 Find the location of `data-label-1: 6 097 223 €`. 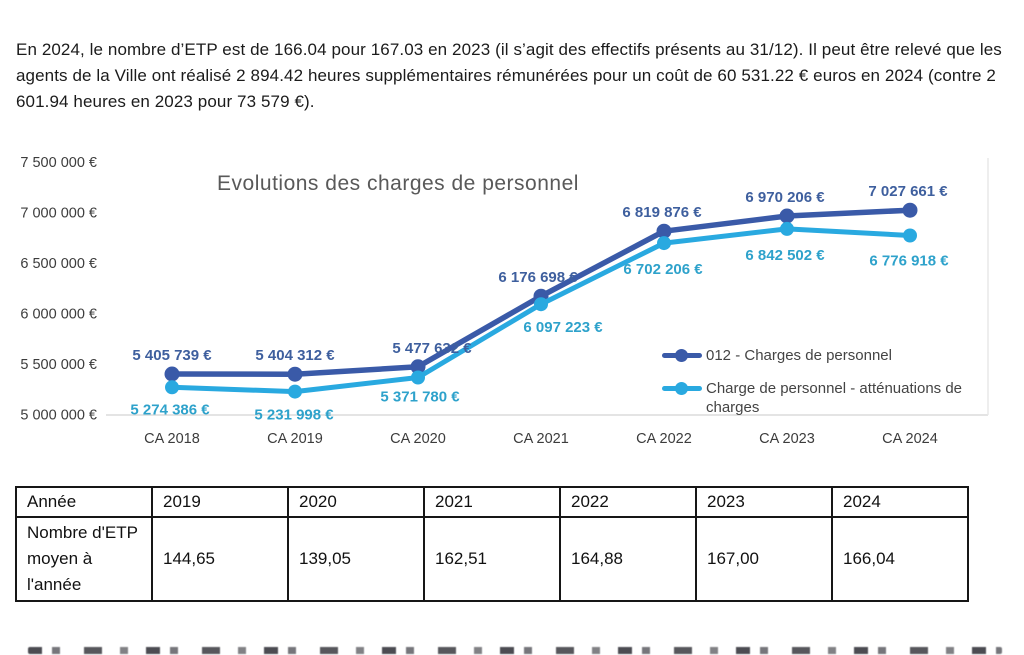

data-label-1: 6 097 223 € is located at coordinates (563, 327).